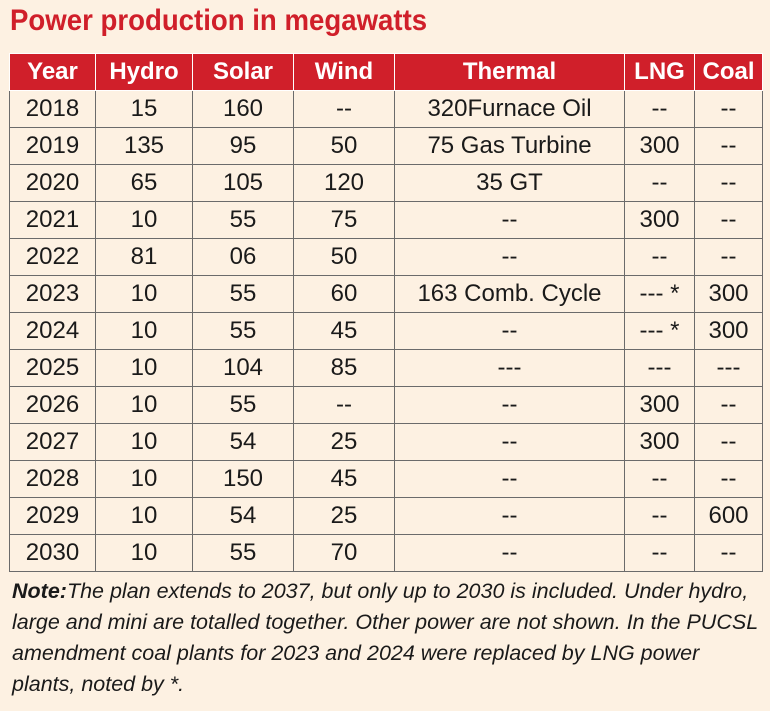 This screenshot has width=770, height=711. What do you see at coordinates (728, 72) in the screenshot?
I see `column-header-coal: Coal` at bounding box center [728, 72].